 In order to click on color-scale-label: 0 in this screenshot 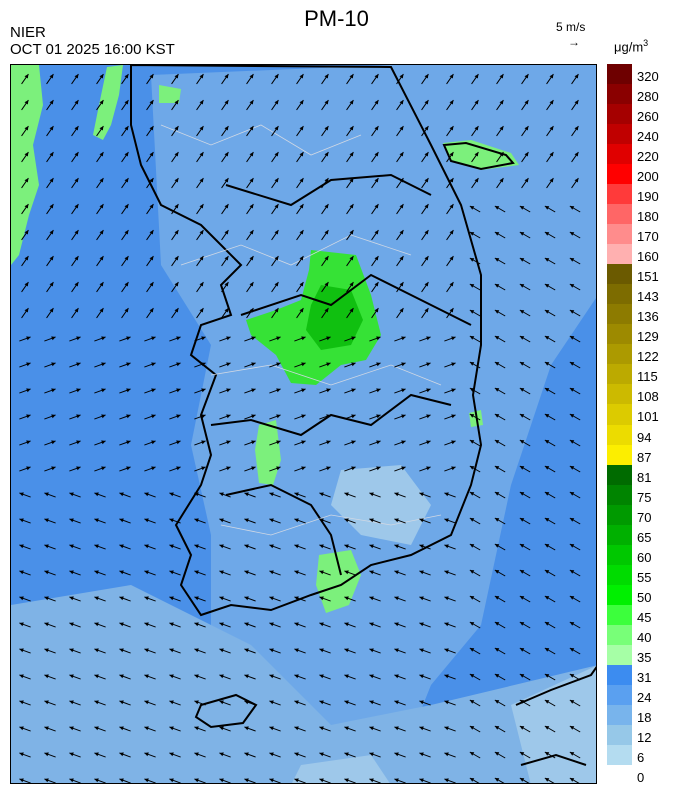, I will do `click(641, 777)`.